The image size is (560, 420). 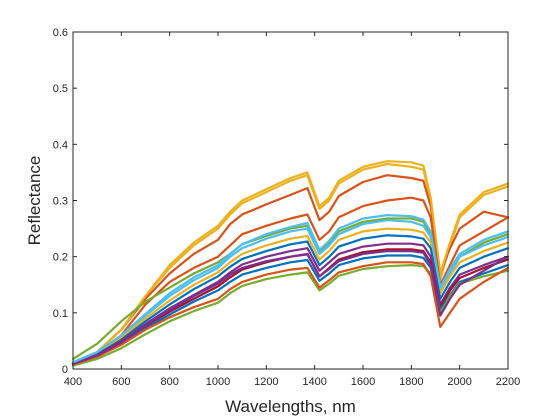 What do you see at coordinates (218, 382) in the screenshot?
I see `x-tick-label: 1000` at bounding box center [218, 382].